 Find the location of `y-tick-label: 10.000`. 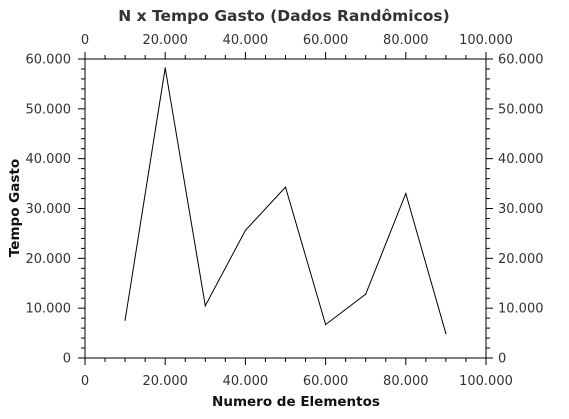

y-tick-label: 10.000 is located at coordinates (49, 309).